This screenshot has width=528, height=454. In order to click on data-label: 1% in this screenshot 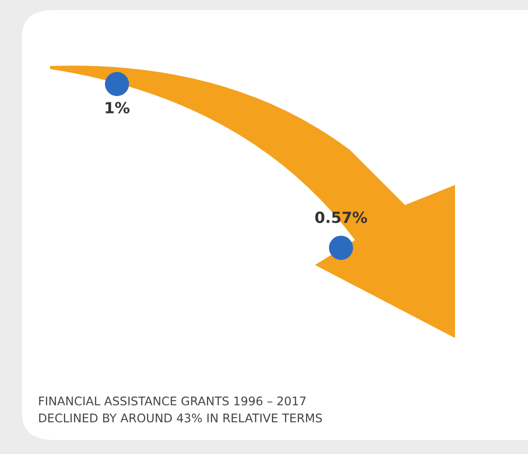, I will do `click(118, 108)`.